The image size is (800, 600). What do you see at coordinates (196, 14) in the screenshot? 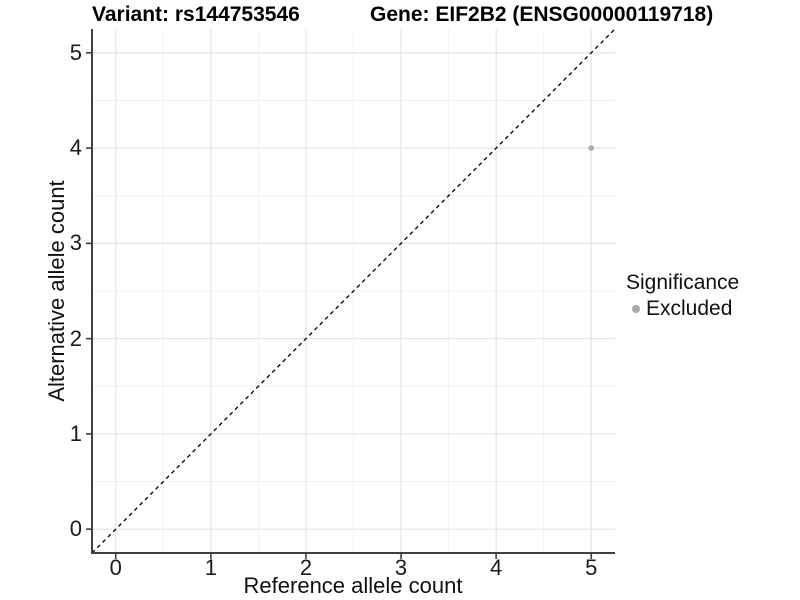
I see `plot-title-variant: Variant: rs144753546` at bounding box center [196, 14].